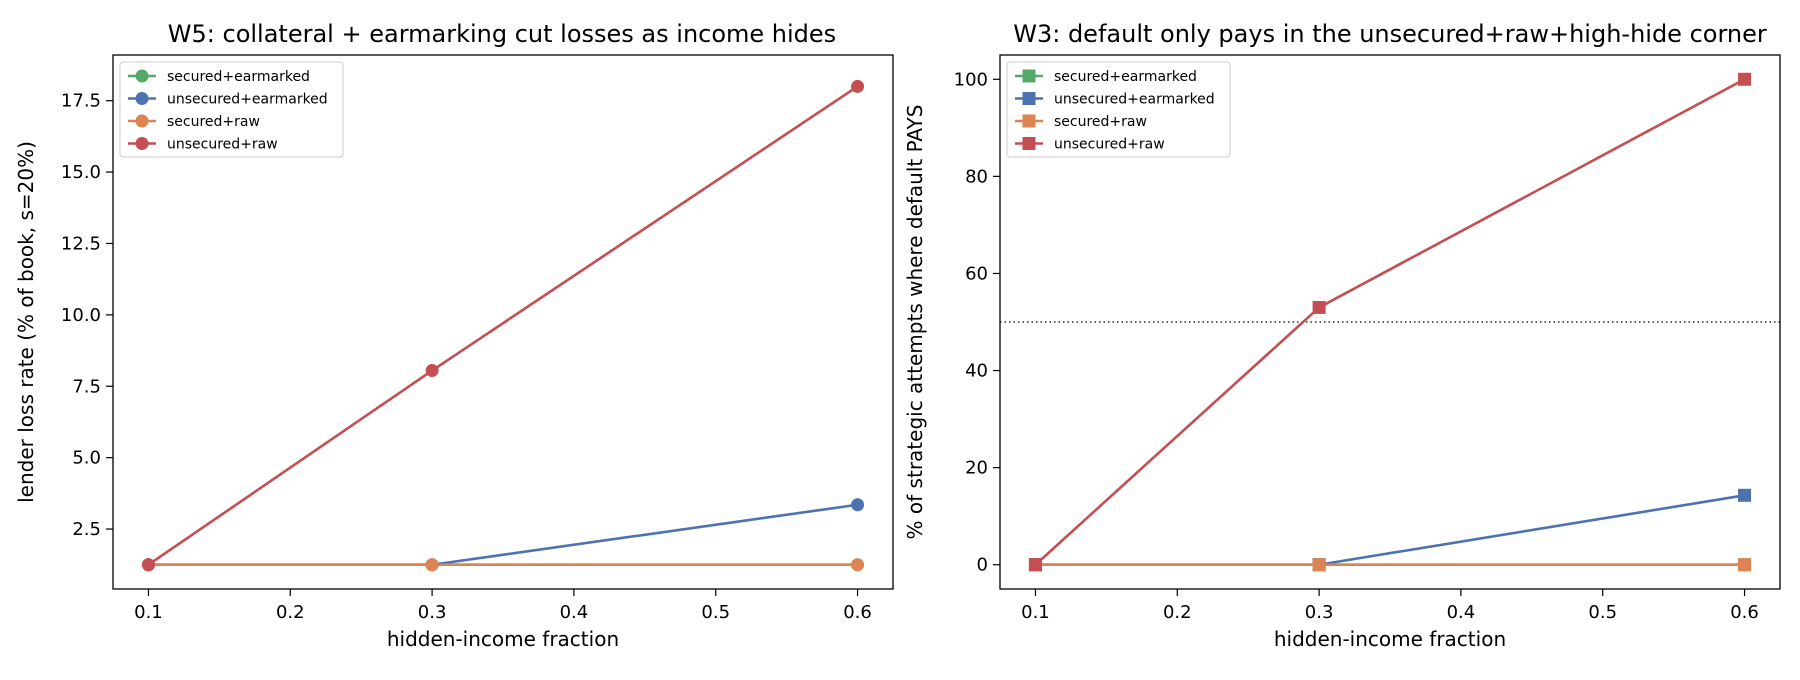 The height and width of the screenshot is (680, 1800). Describe the element at coordinates (976, 371) in the screenshot. I see `y-tick-label: 40` at that location.